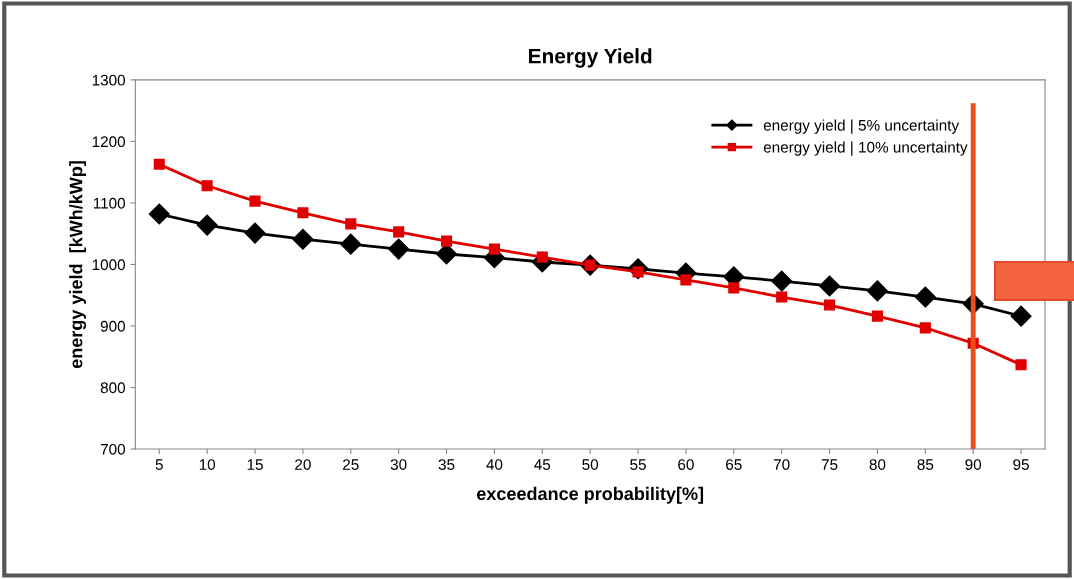  What do you see at coordinates (109, 265) in the screenshot?
I see `y-tick-label: 1000` at bounding box center [109, 265].